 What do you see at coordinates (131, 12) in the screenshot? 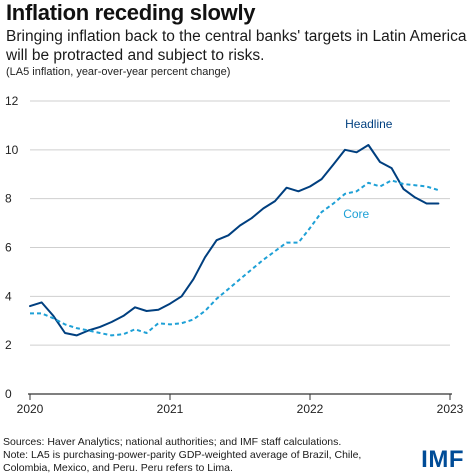
I see `chart-title: Inflation receding slowly` at bounding box center [131, 12].